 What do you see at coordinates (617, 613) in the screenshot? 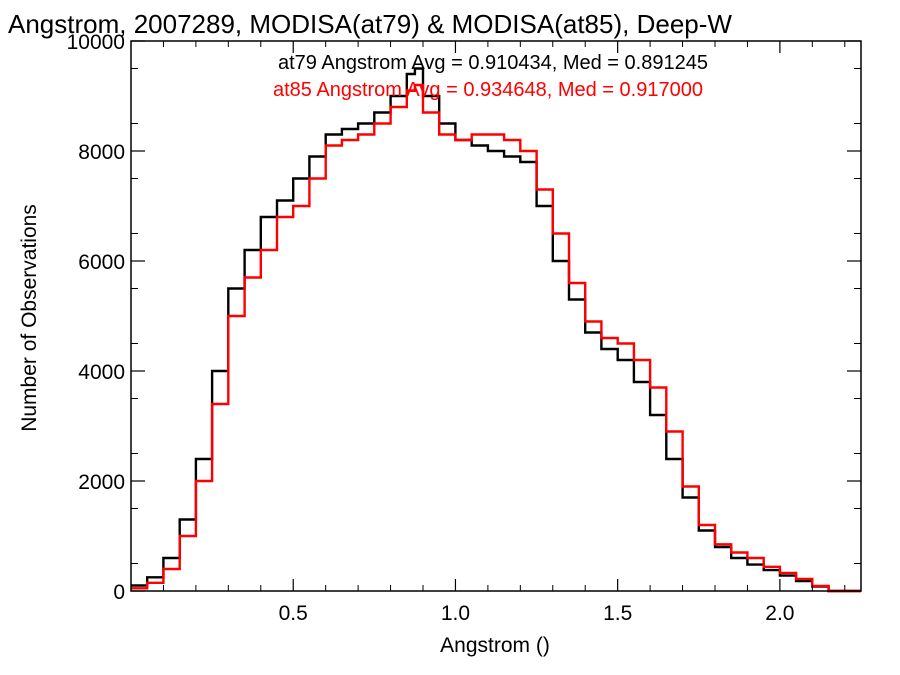
I see `x-tick-label: 1.5` at bounding box center [617, 613].